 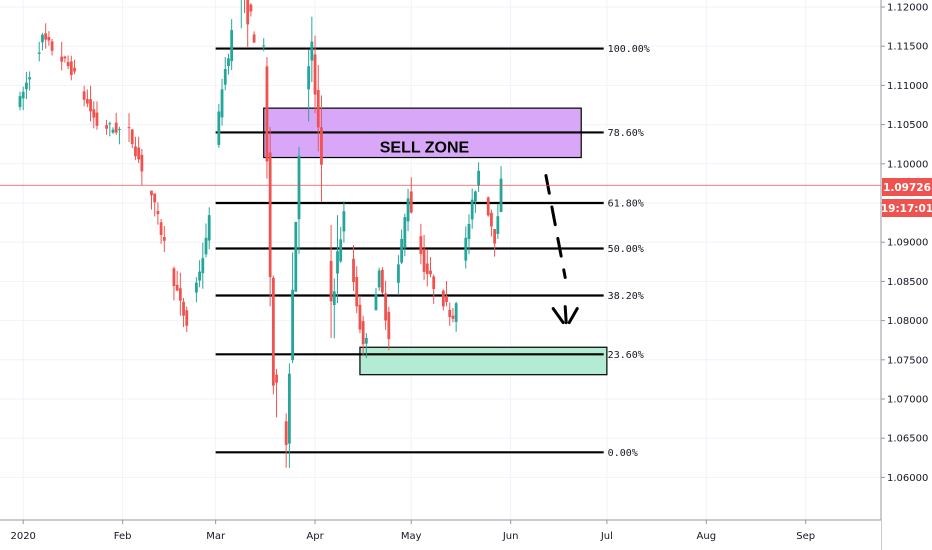 What do you see at coordinates (907, 8) in the screenshot?
I see `price-tick-label: 1.12000` at bounding box center [907, 8].